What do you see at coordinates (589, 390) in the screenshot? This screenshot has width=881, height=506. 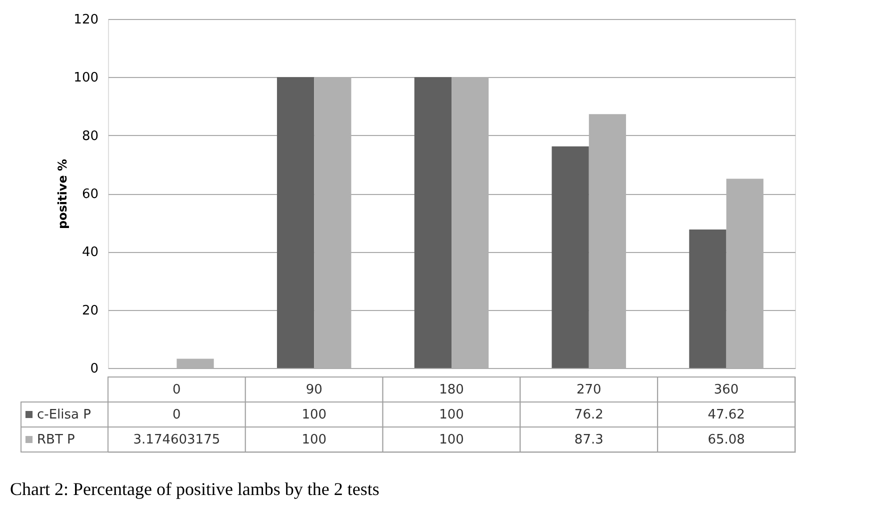 I see `x-tick-label: 270` at bounding box center [589, 390].